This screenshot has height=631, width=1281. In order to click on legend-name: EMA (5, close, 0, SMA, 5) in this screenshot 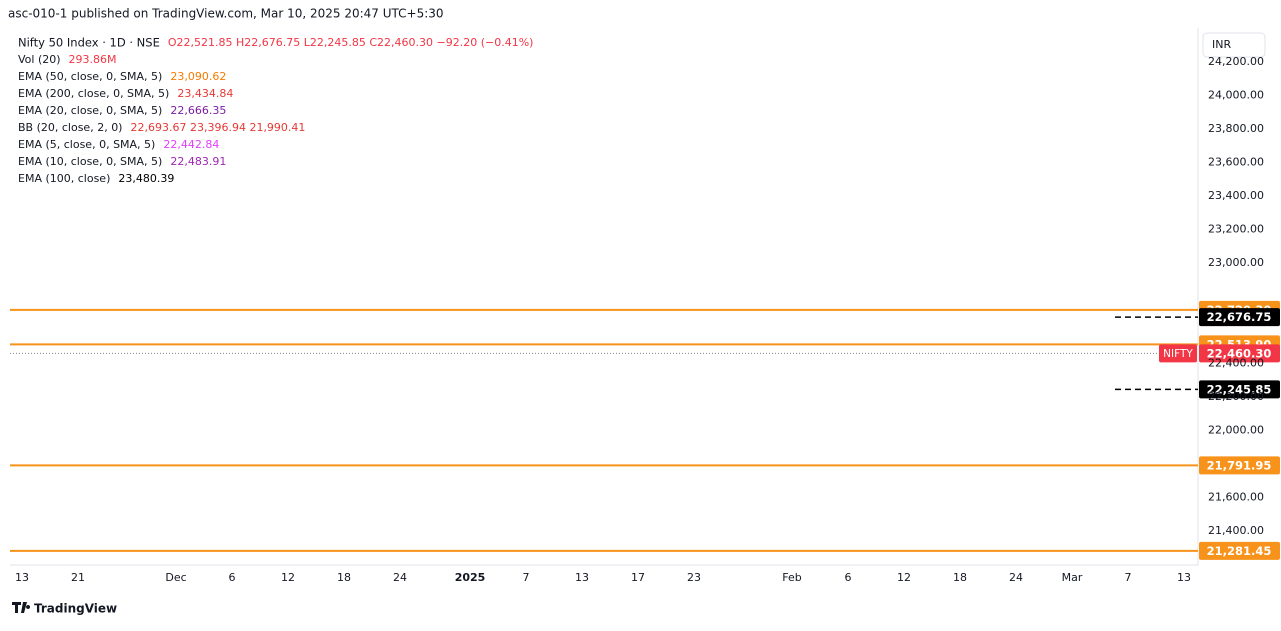, I will do `click(86, 144)`.